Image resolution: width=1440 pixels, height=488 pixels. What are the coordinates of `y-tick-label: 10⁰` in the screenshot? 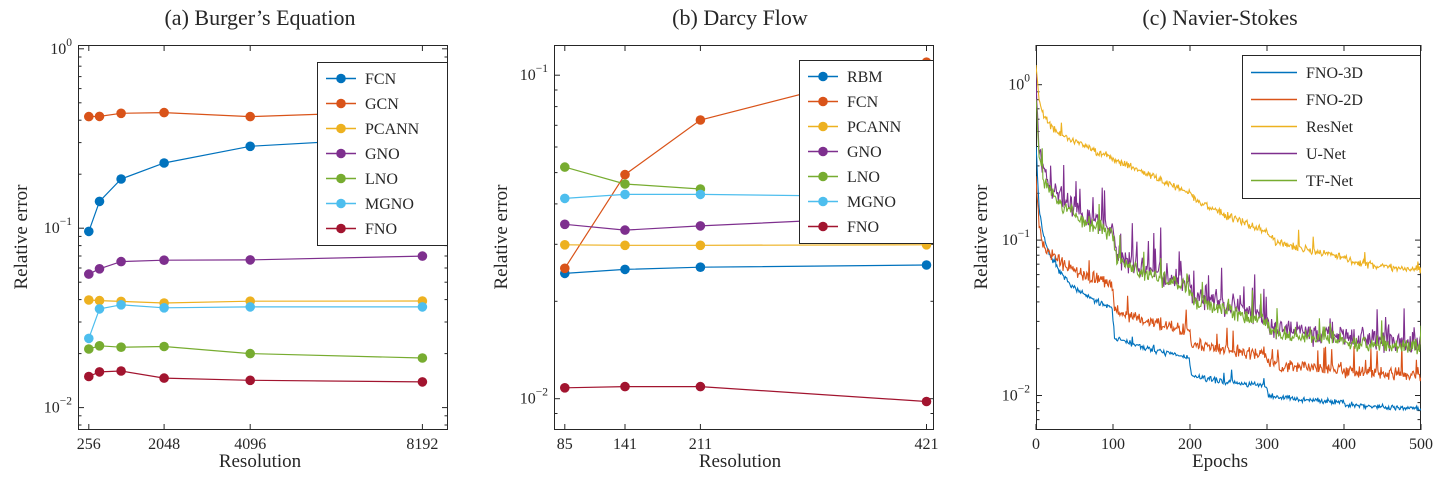 It's located at (1019, 83).